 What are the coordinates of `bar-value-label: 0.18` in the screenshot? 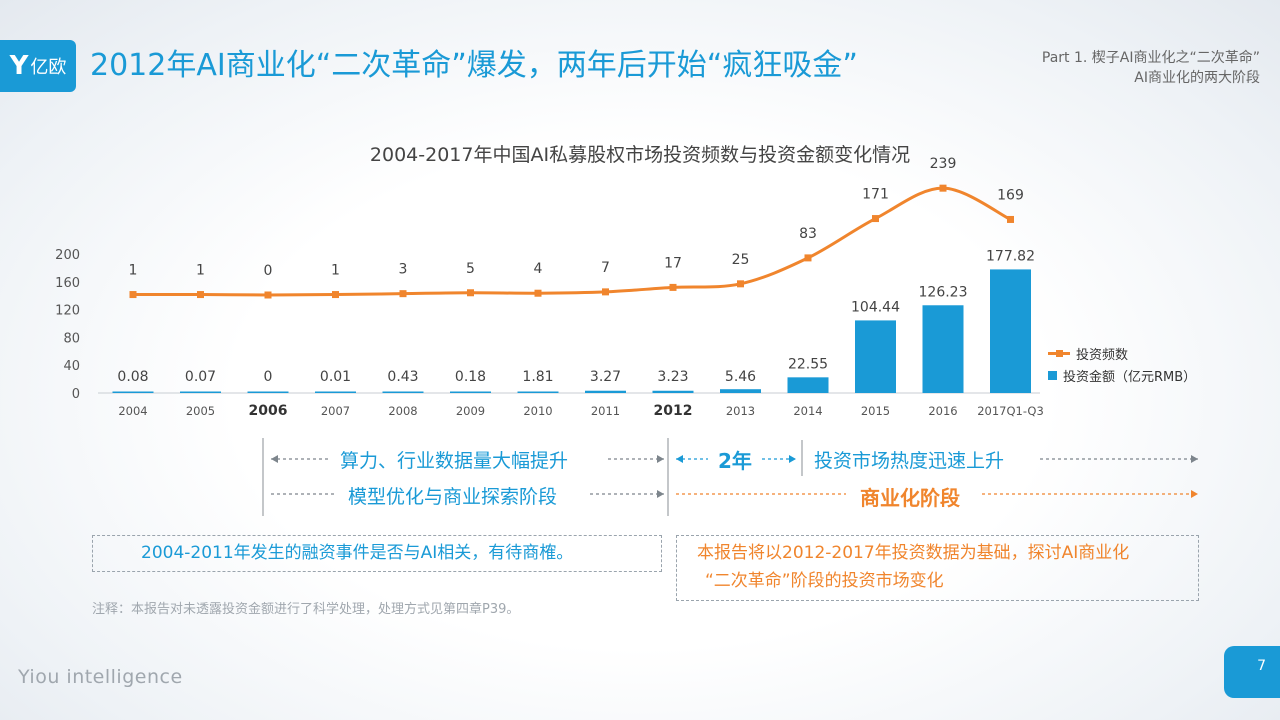 It's located at (470, 377).